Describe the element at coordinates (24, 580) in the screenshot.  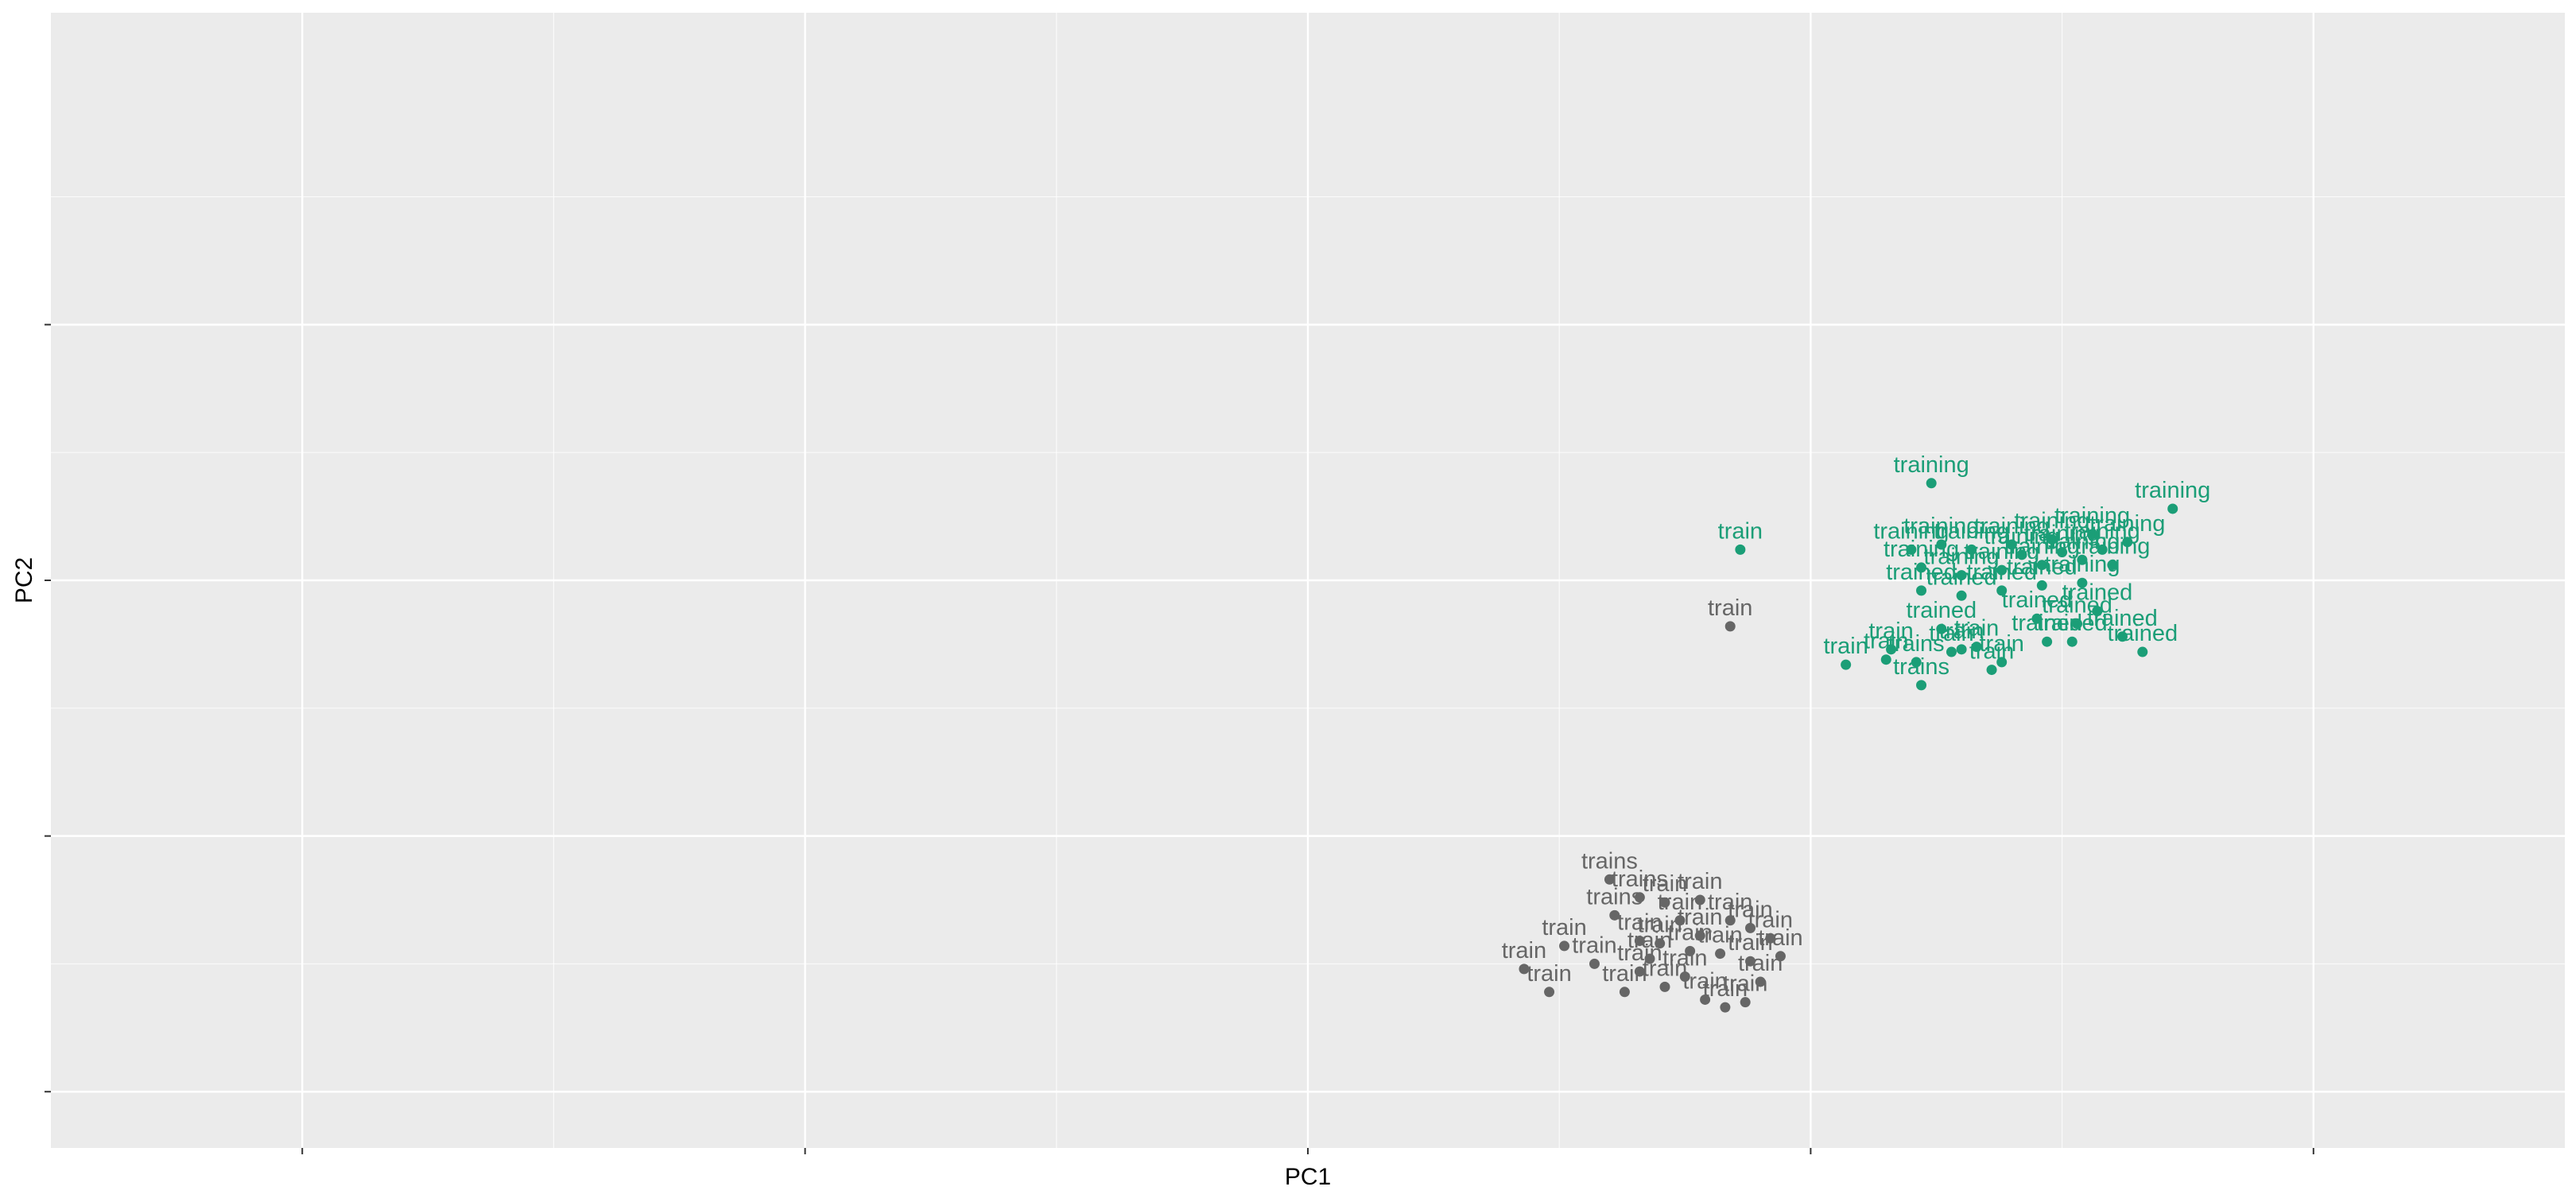
I see `y-axis-title: PC2` at that location.